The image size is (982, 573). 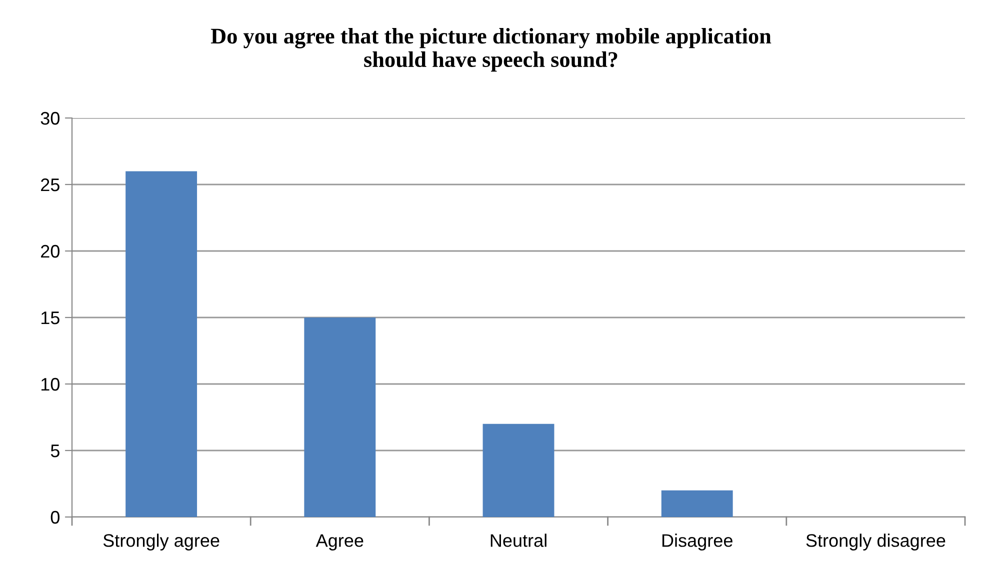 What do you see at coordinates (50, 318) in the screenshot?
I see `y-tick-label: 15` at bounding box center [50, 318].